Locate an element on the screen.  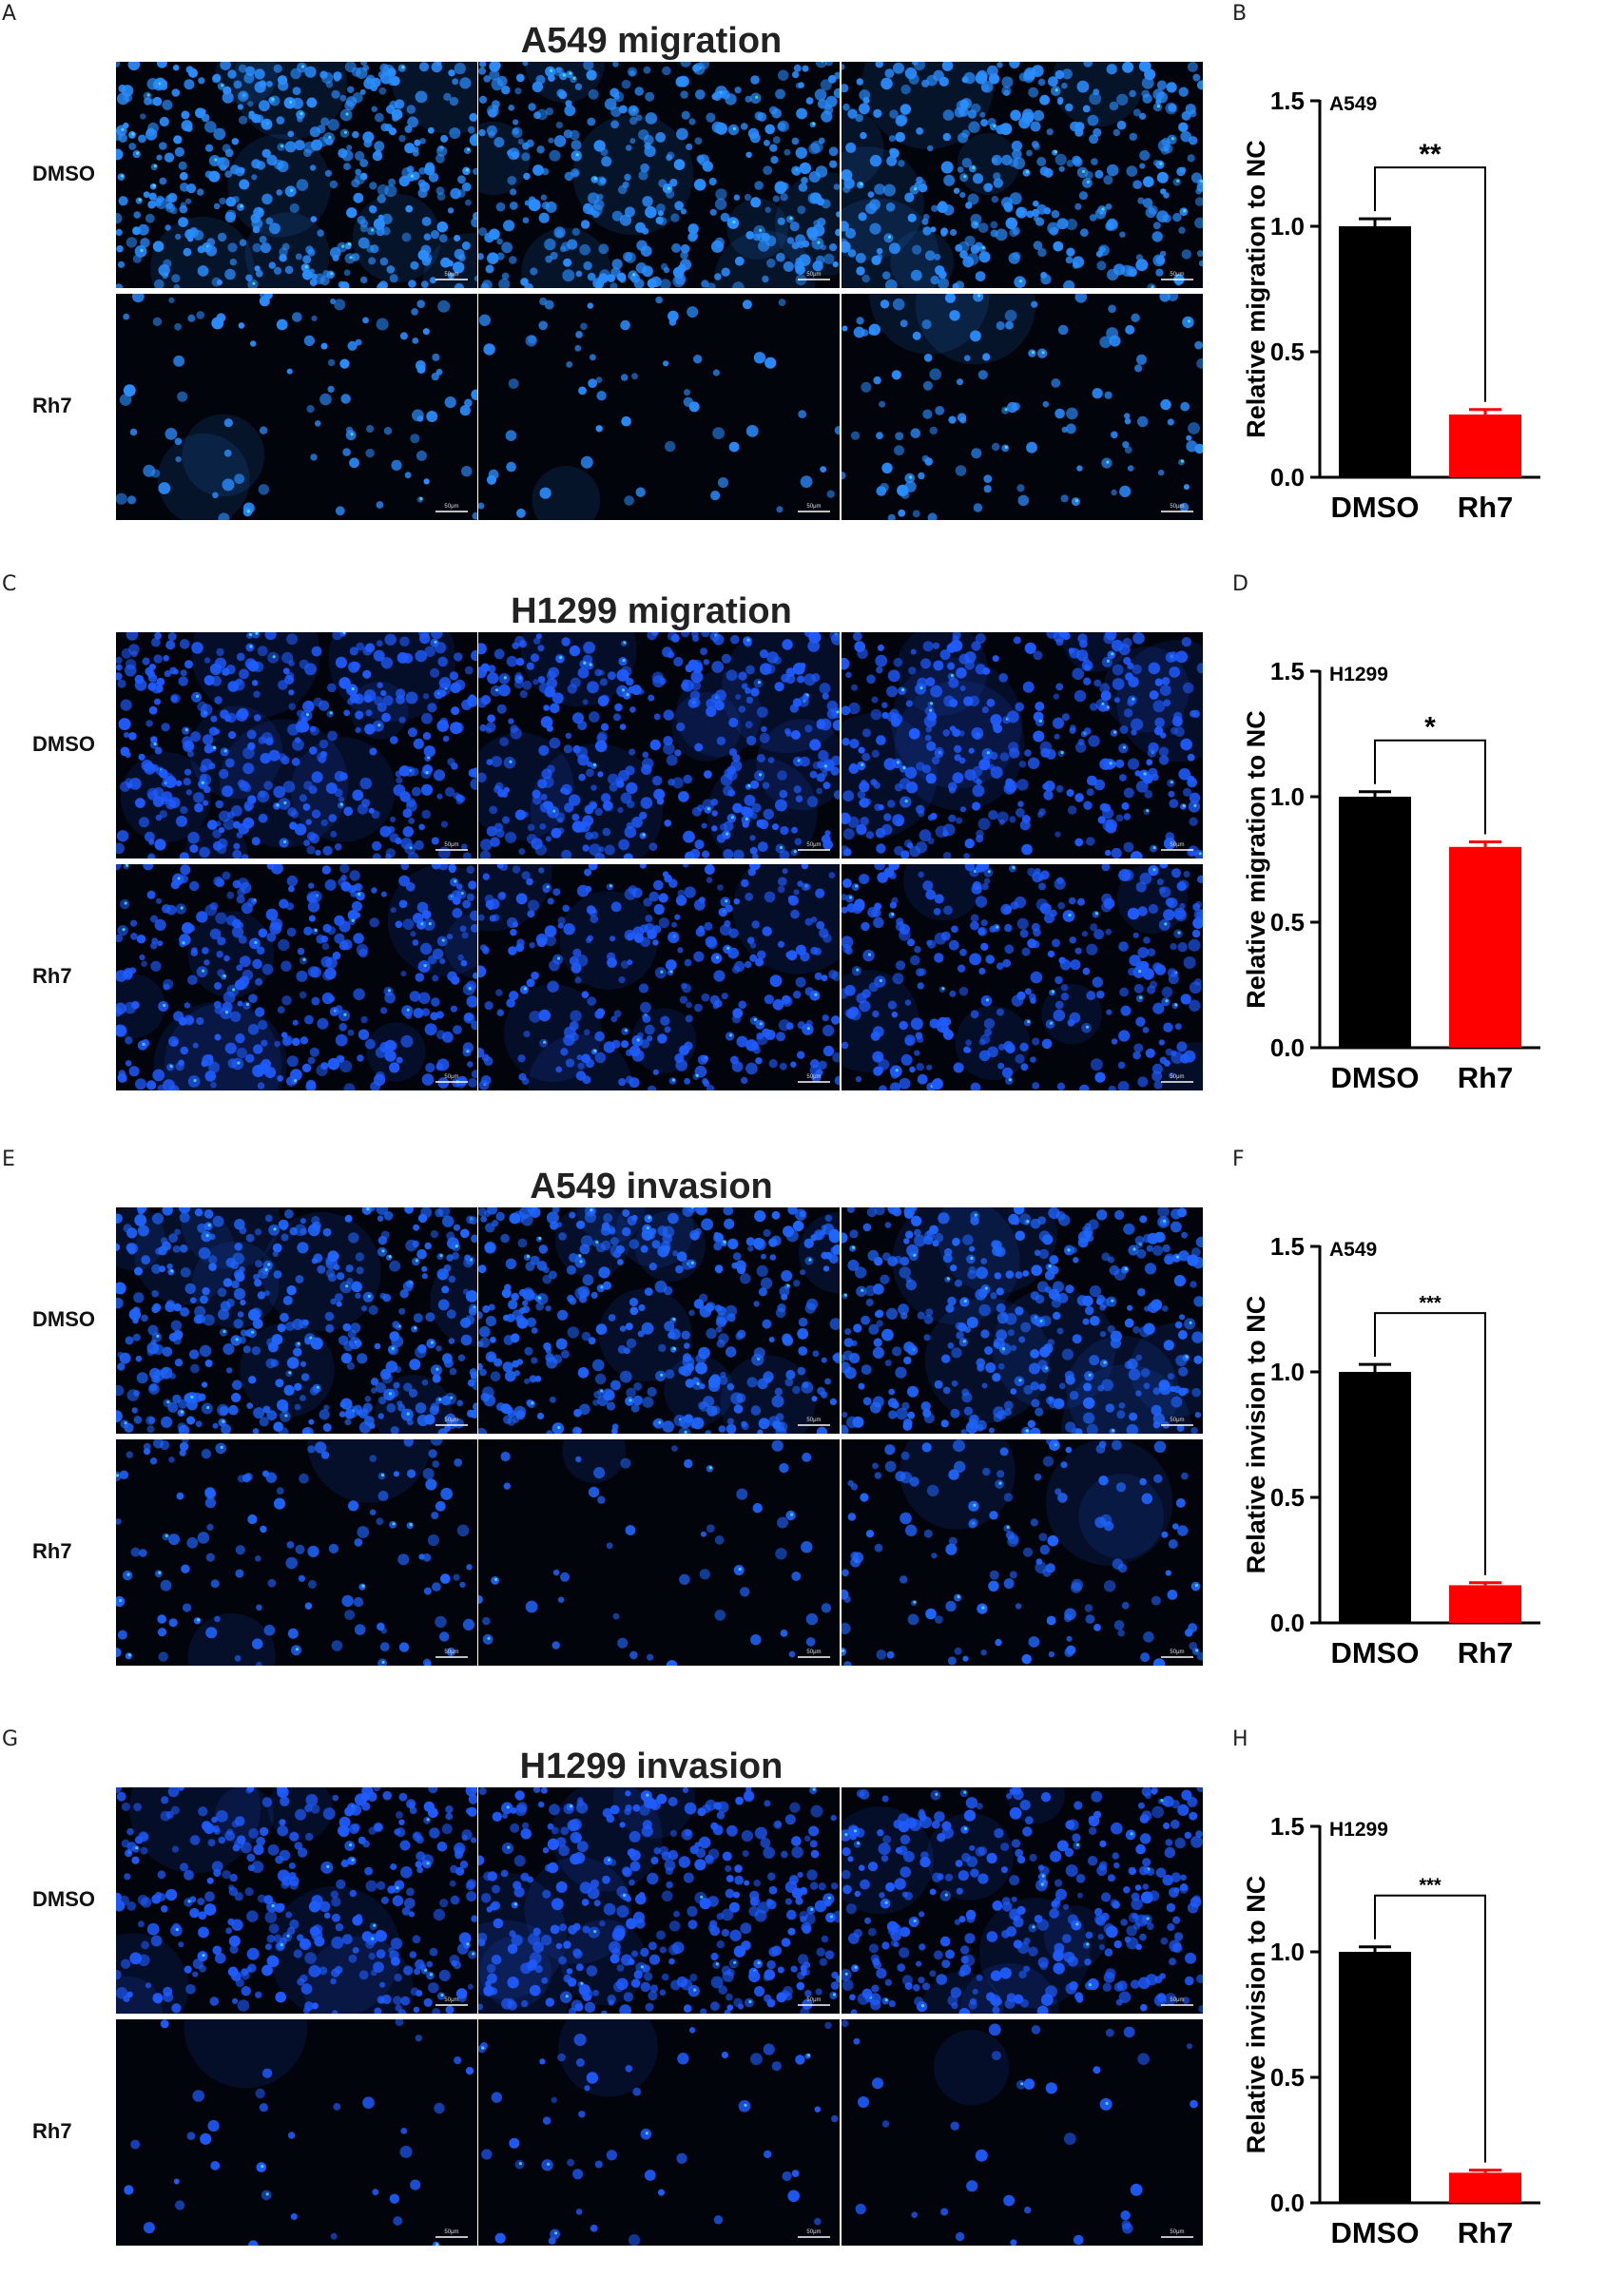
cell-line-annotation: A549 is located at coordinates (1353, 1250).